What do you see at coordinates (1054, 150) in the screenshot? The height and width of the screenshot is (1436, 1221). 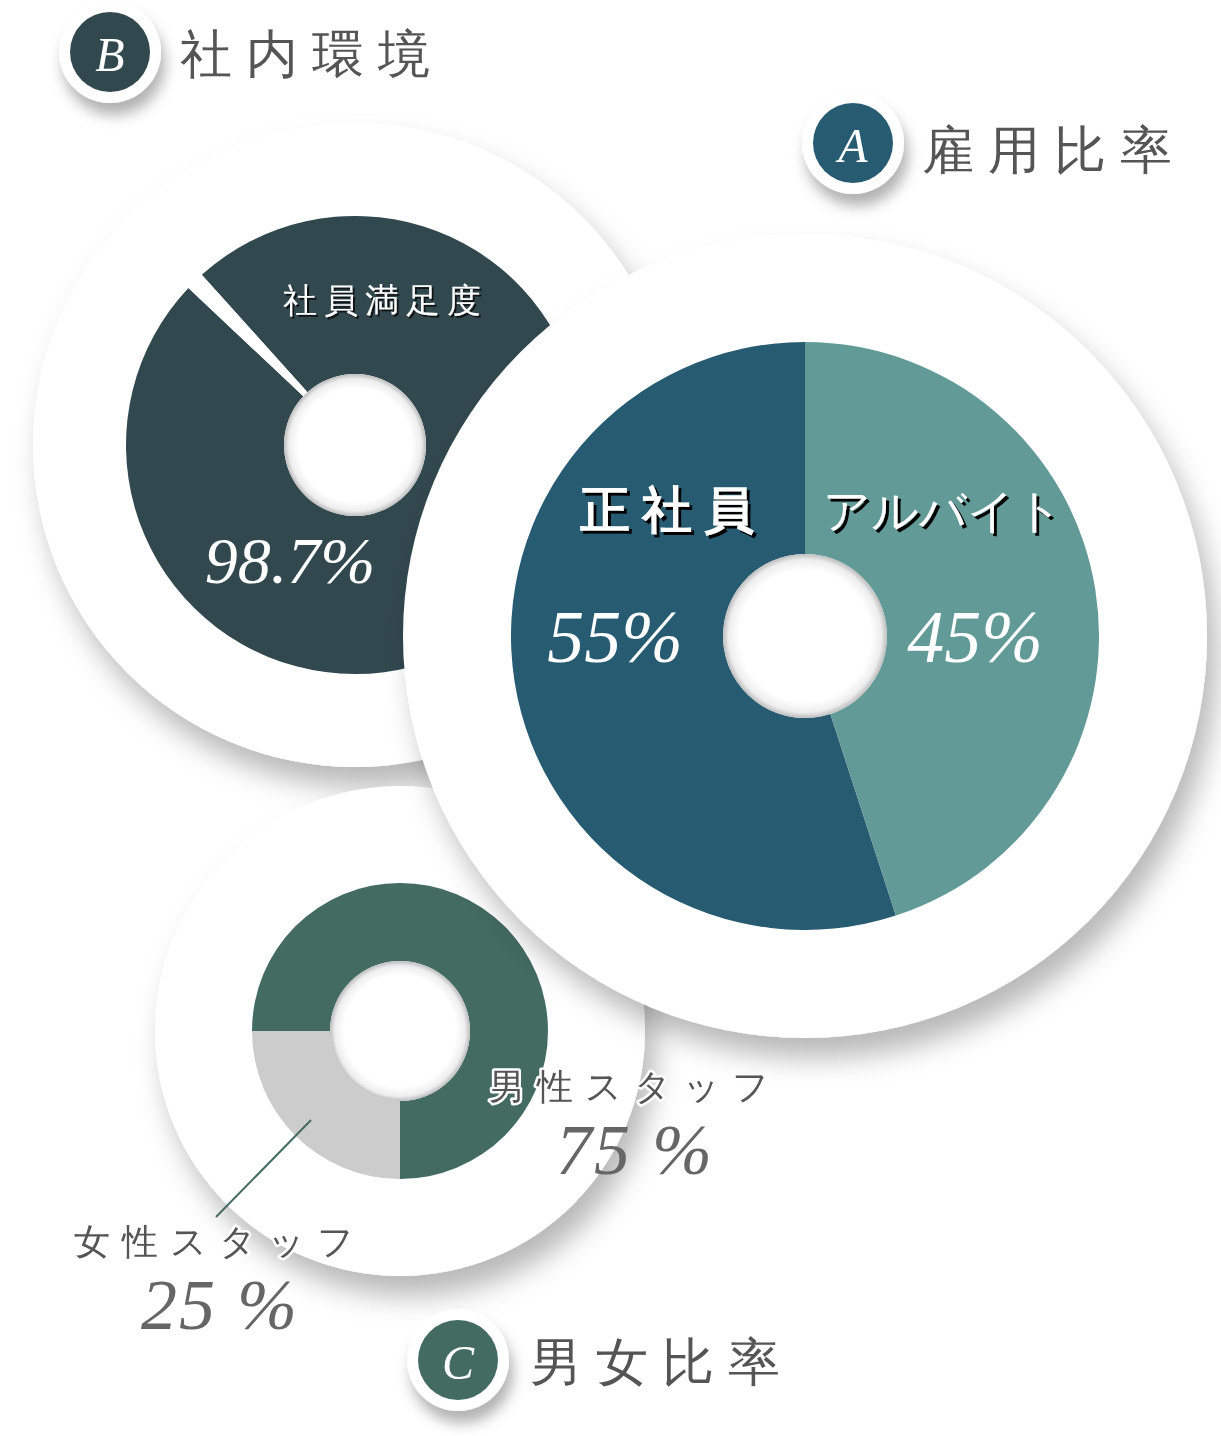 I see `chart-title: 雇用比率` at bounding box center [1054, 150].